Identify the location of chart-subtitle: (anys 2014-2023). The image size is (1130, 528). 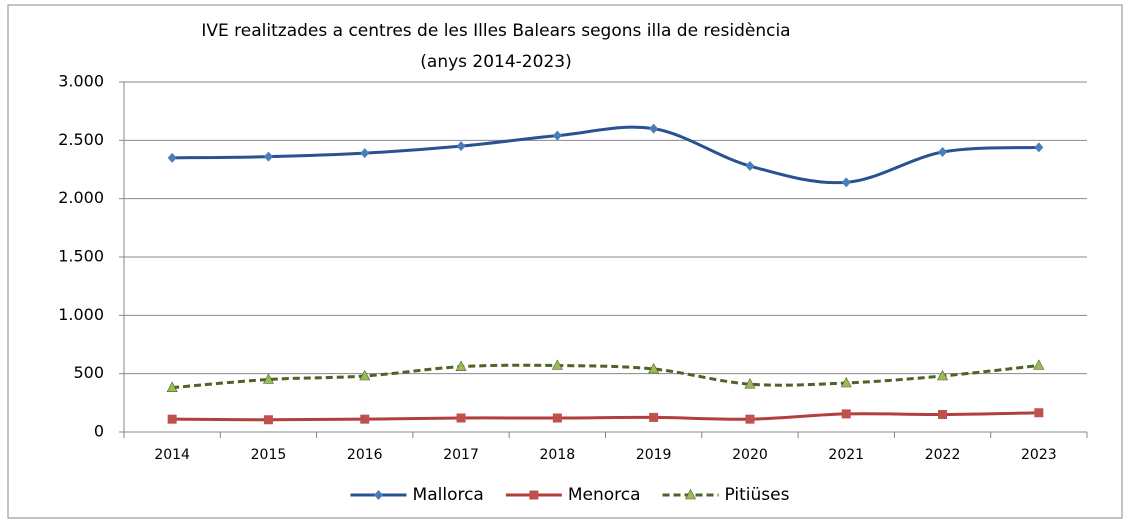
(495, 62).